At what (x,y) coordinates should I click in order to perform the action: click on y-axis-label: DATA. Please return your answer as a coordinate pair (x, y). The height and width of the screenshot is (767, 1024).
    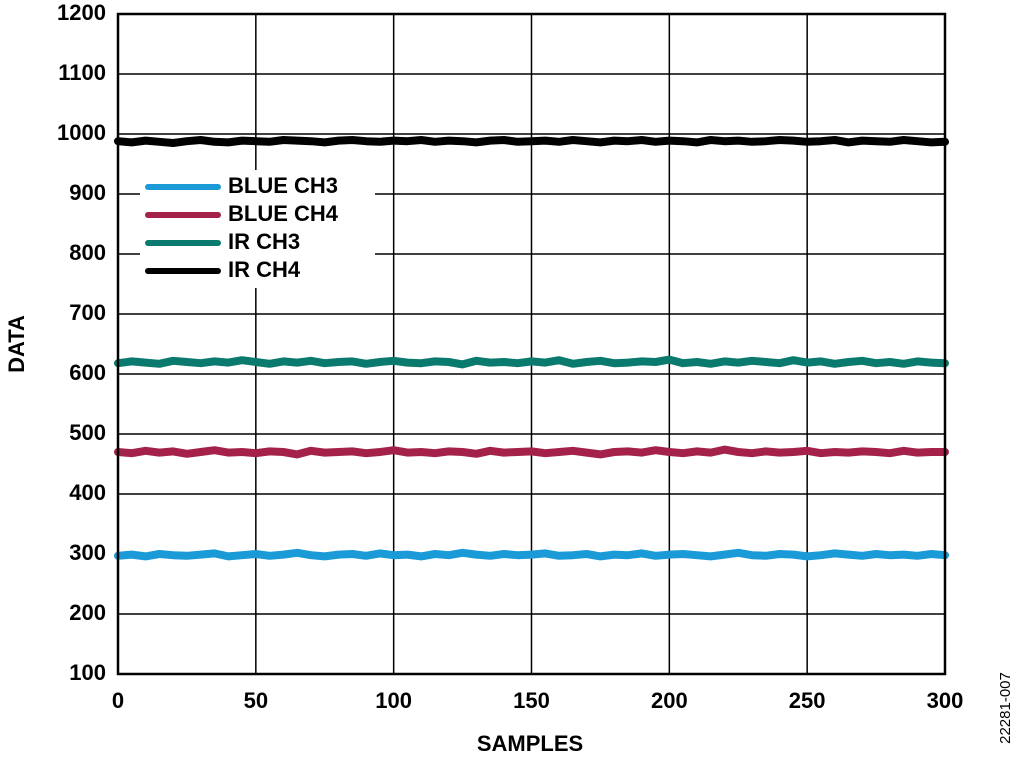
    Looking at the image, I should click on (16, 344).